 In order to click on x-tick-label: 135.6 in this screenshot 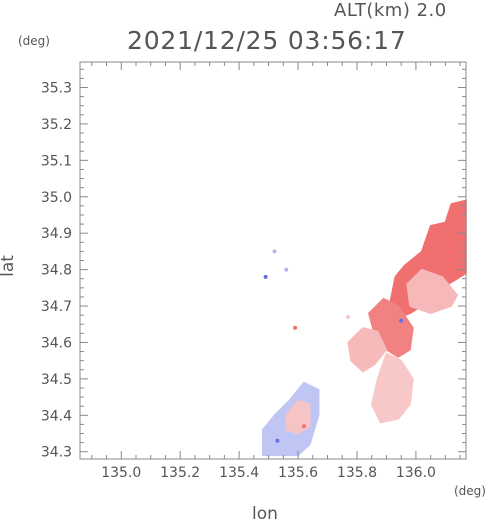, I will do `click(298, 473)`.